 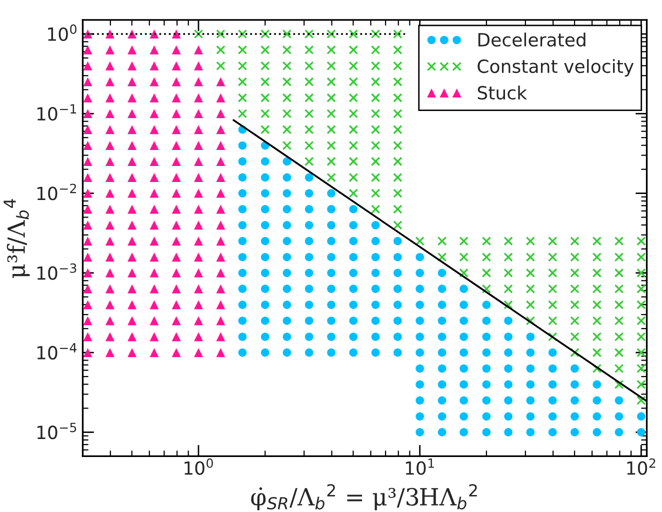 I want to click on x-tick-label: 10$^{0}$, so click(x=198, y=466).